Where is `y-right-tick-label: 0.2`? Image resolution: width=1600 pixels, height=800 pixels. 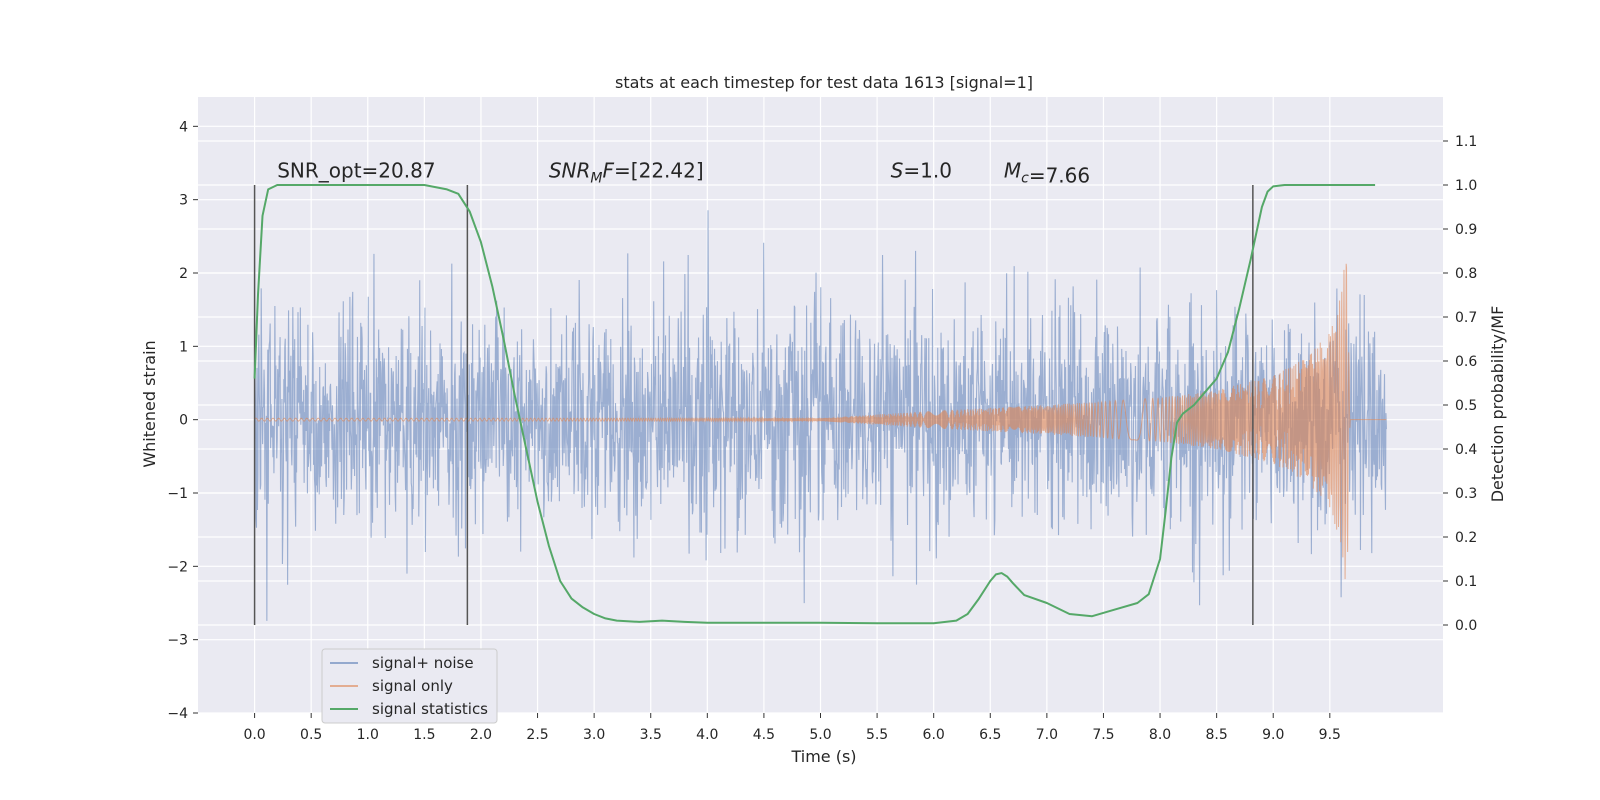
y-right-tick-label: 0.2 is located at coordinates (1466, 538).